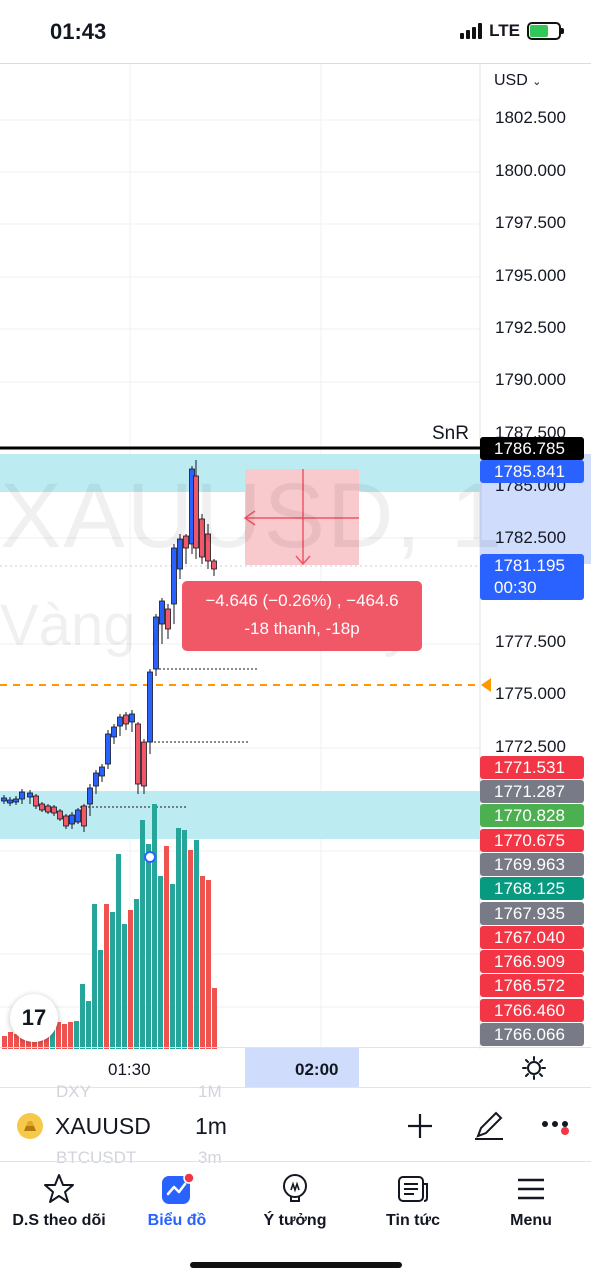 The width and height of the screenshot is (591, 1280). Describe the element at coordinates (532, 767) in the screenshot. I see `price-tag: 1771.531` at that location.